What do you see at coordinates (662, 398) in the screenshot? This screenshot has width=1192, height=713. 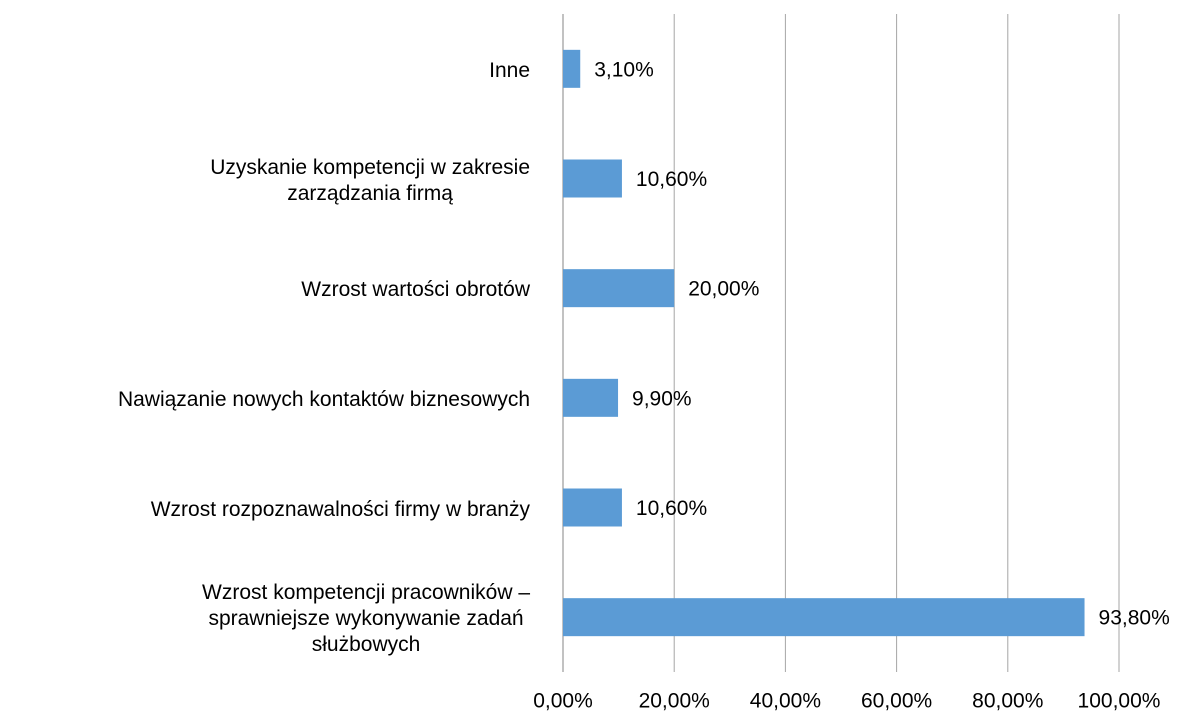 I see `value-label: 9,90%` at bounding box center [662, 398].